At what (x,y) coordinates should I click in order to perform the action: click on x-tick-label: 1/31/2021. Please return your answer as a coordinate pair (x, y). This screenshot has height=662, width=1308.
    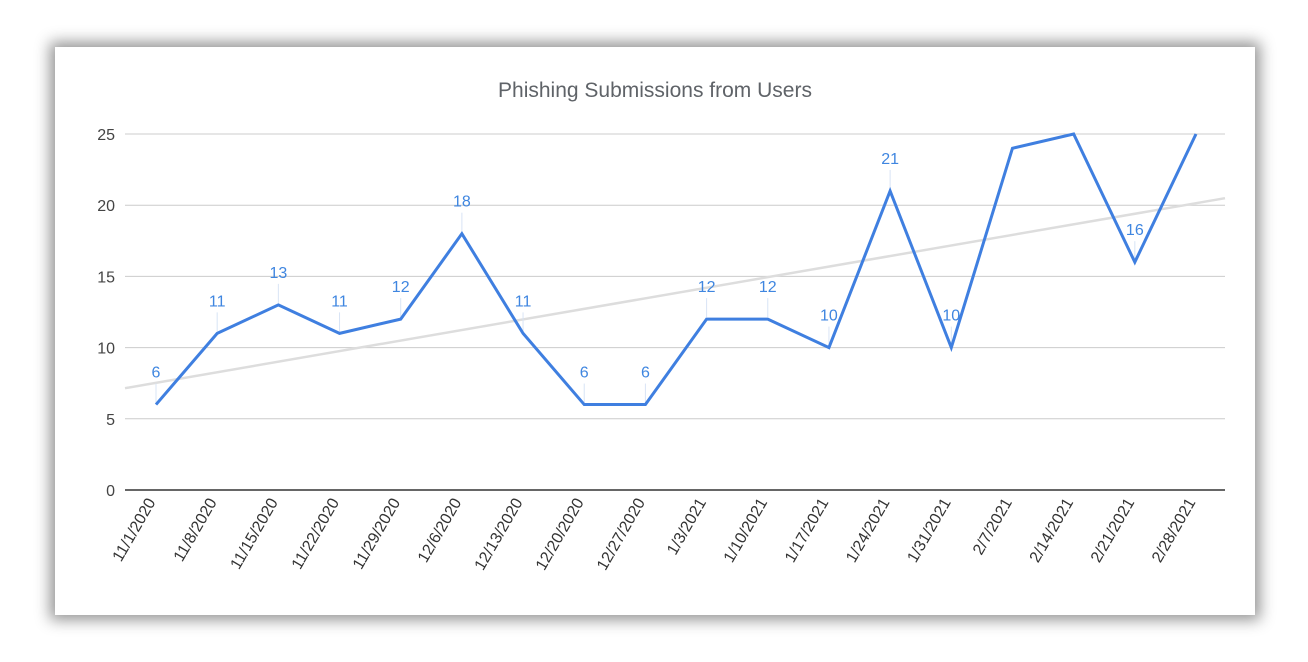
    Looking at the image, I should click on (929, 530).